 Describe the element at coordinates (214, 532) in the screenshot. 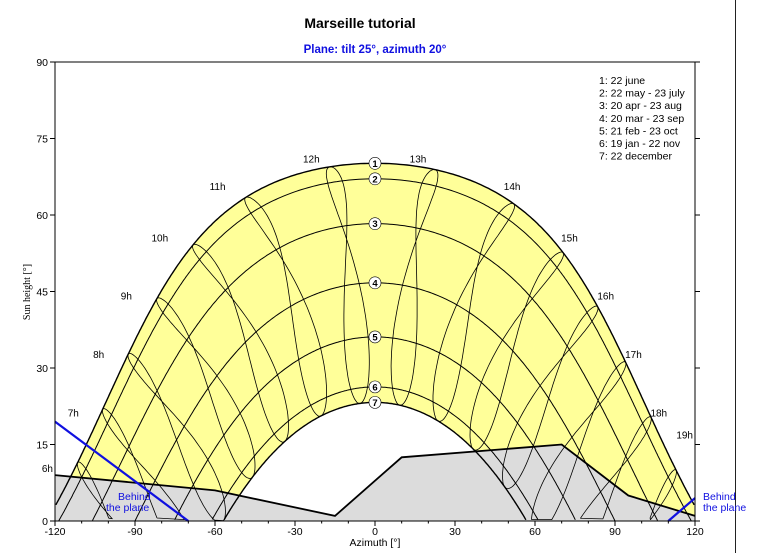

I see `x-tick-label: -60` at that location.